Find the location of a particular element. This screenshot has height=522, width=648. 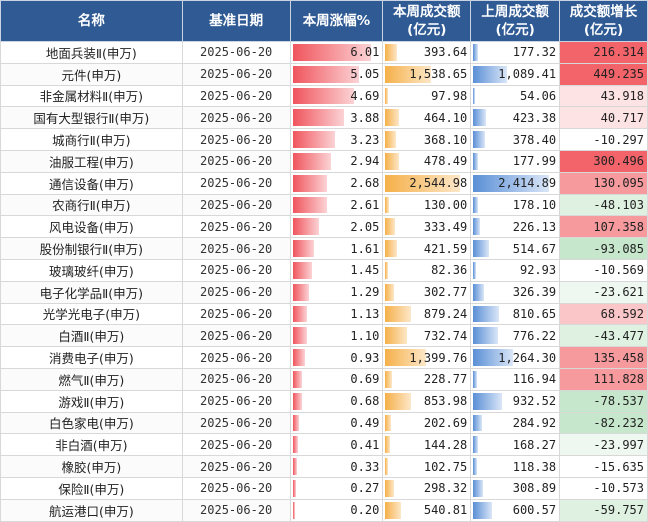

weekly-change-value: 0.68 is located at coordinates (365, 401).